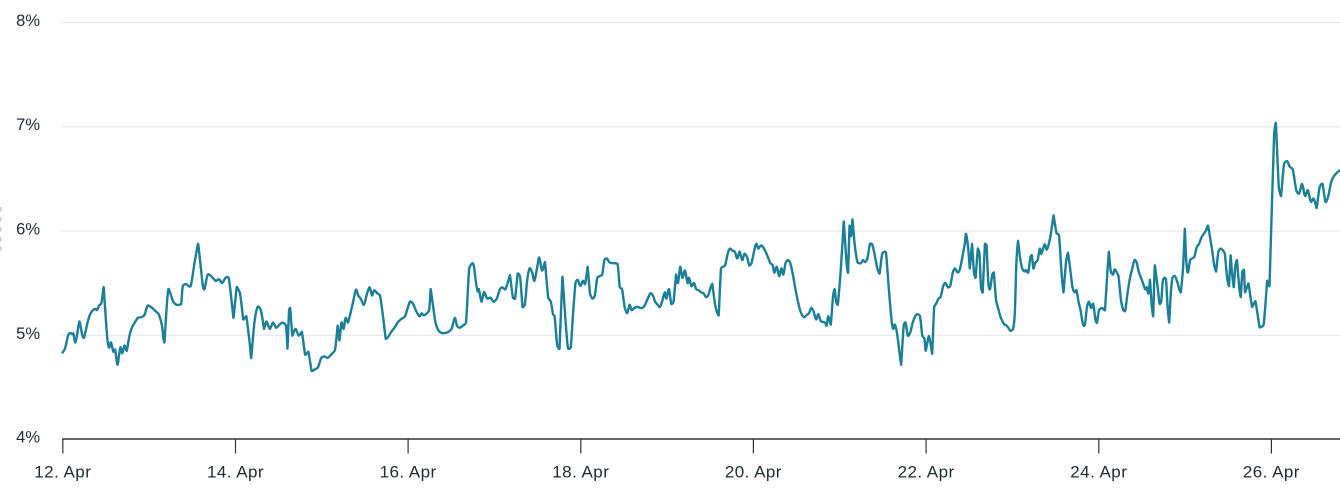 This screenshot has height=498, width=1340. Describe the element at coordinates (753, 471) in the screenshot. I see `svg-text: 20. Apr` at that location.